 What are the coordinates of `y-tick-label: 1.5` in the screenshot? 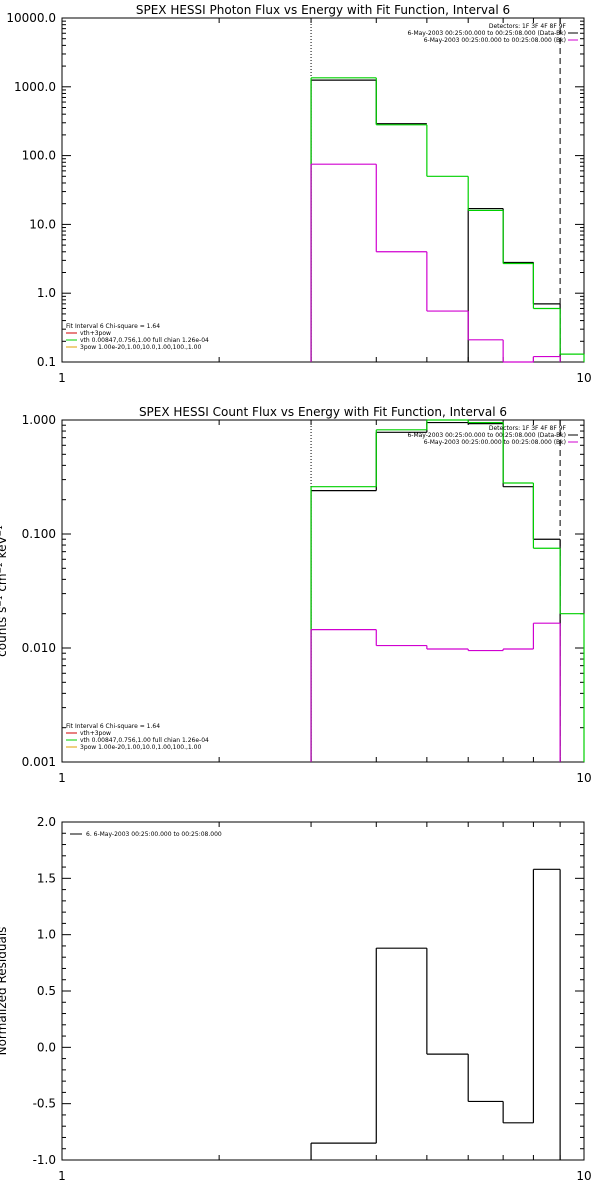 It's located at (46, 878).